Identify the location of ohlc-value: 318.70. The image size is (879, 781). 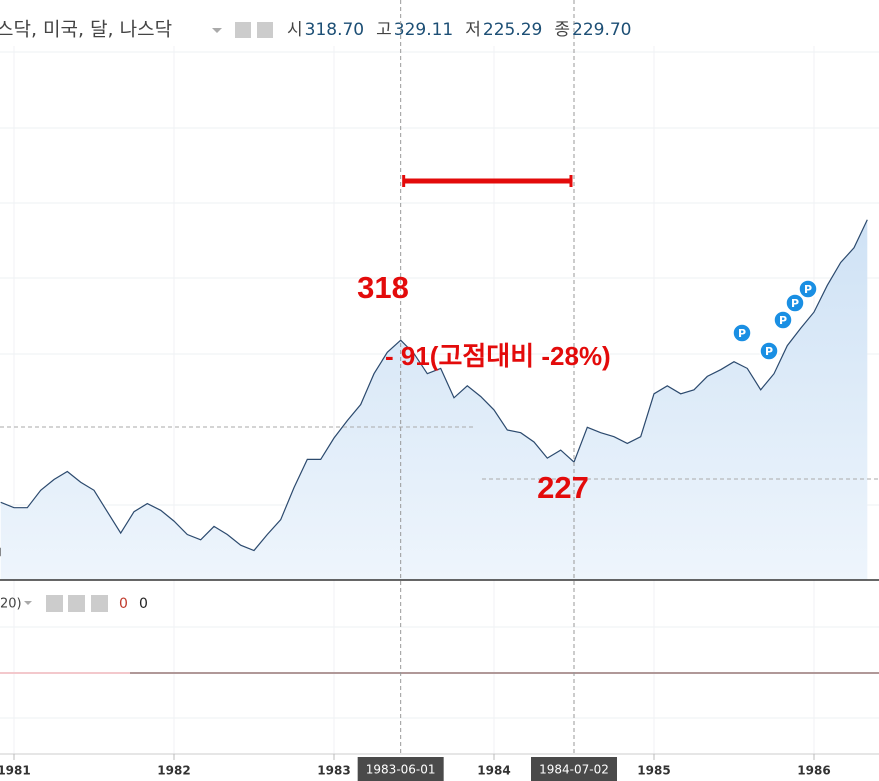
(334, 30).